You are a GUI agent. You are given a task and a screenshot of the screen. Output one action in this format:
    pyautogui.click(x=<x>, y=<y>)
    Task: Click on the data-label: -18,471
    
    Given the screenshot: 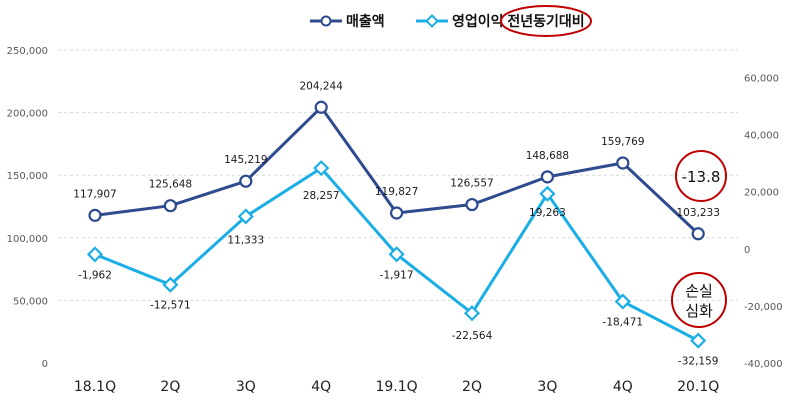 What is the action you would take?
    pyautogui.click(x=623, y=323)
    